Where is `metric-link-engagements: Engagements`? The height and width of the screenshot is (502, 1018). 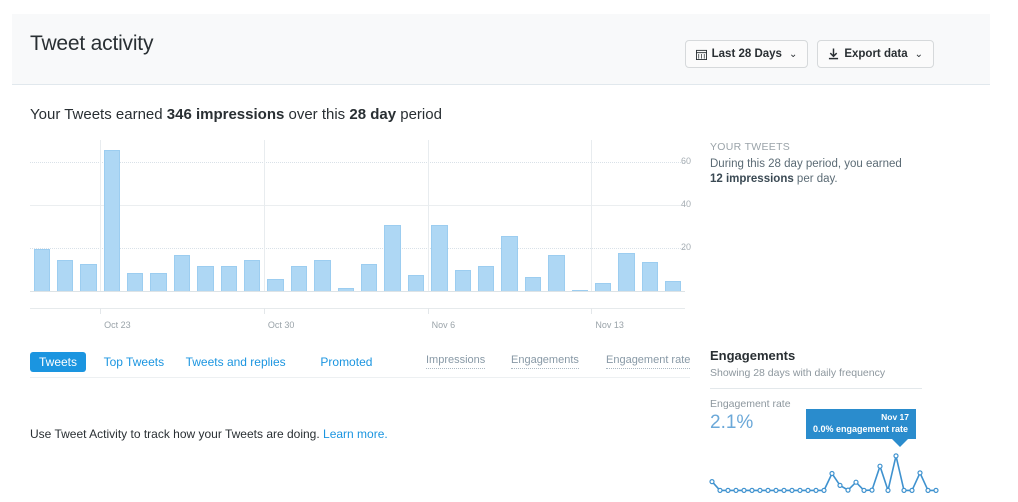
metric-link-engagements: Engagements is located at coordinates (545, 361).